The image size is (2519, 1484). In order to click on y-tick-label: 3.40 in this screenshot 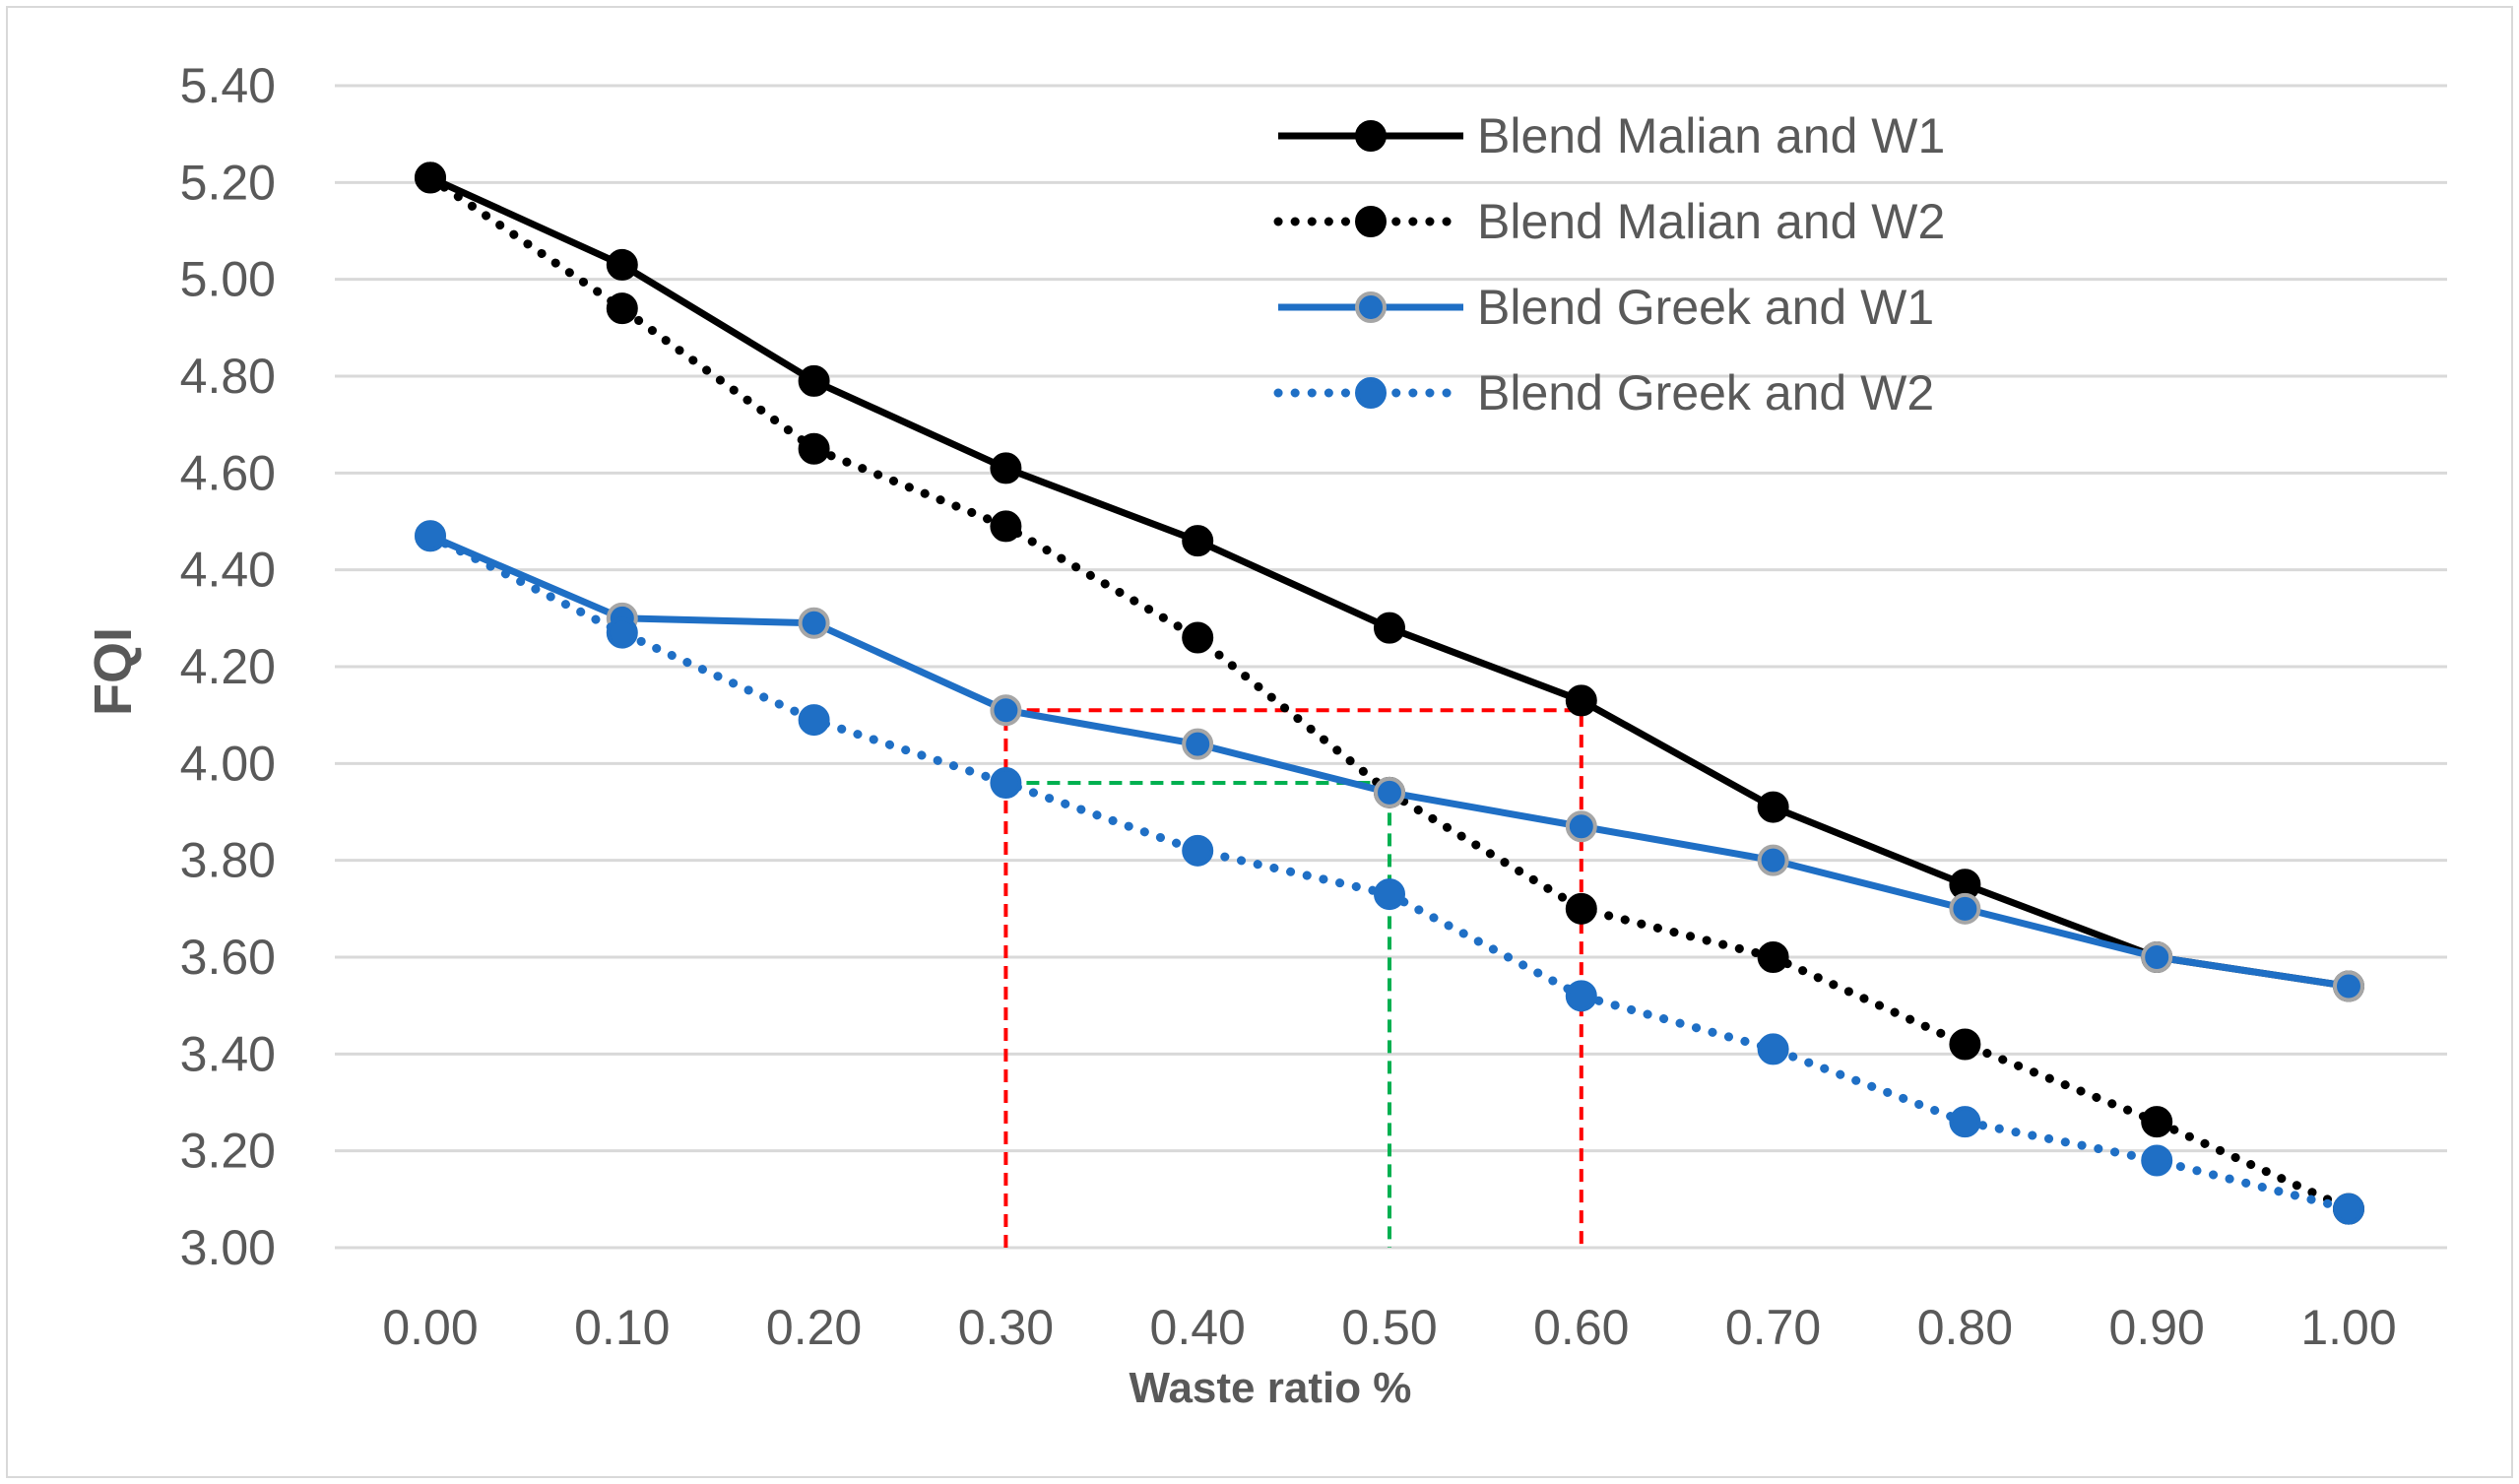, I will do `click(228, 1053)`.